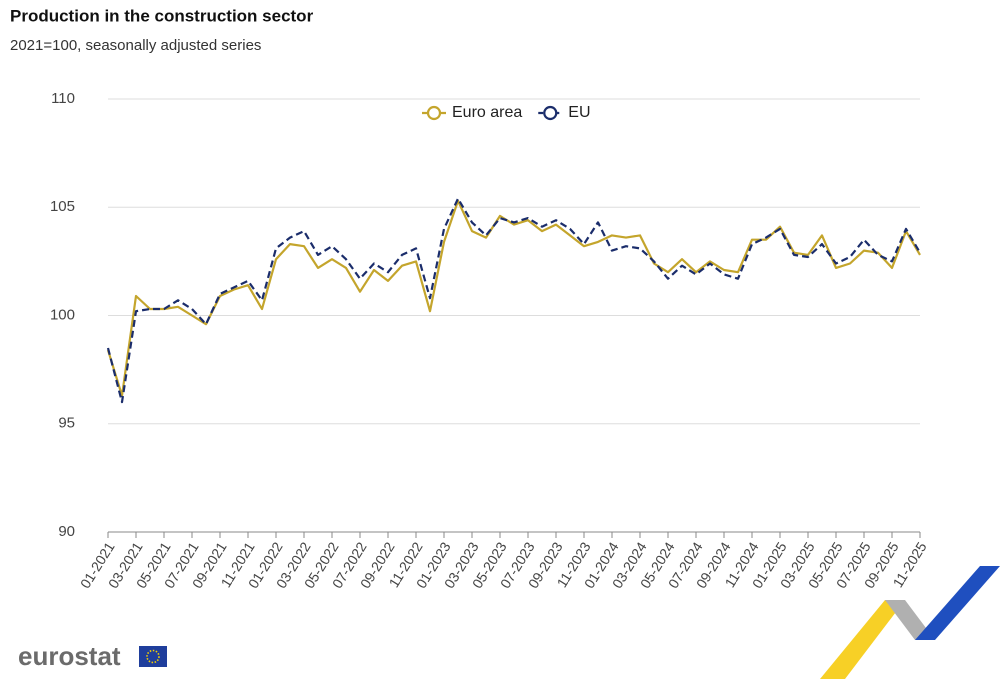 The width and height of the screenshot is (1000, 684). What do you see at coordinates (910, 622) in the screenshot?
I see `decor-stripes` at bounding box center [910, 622].